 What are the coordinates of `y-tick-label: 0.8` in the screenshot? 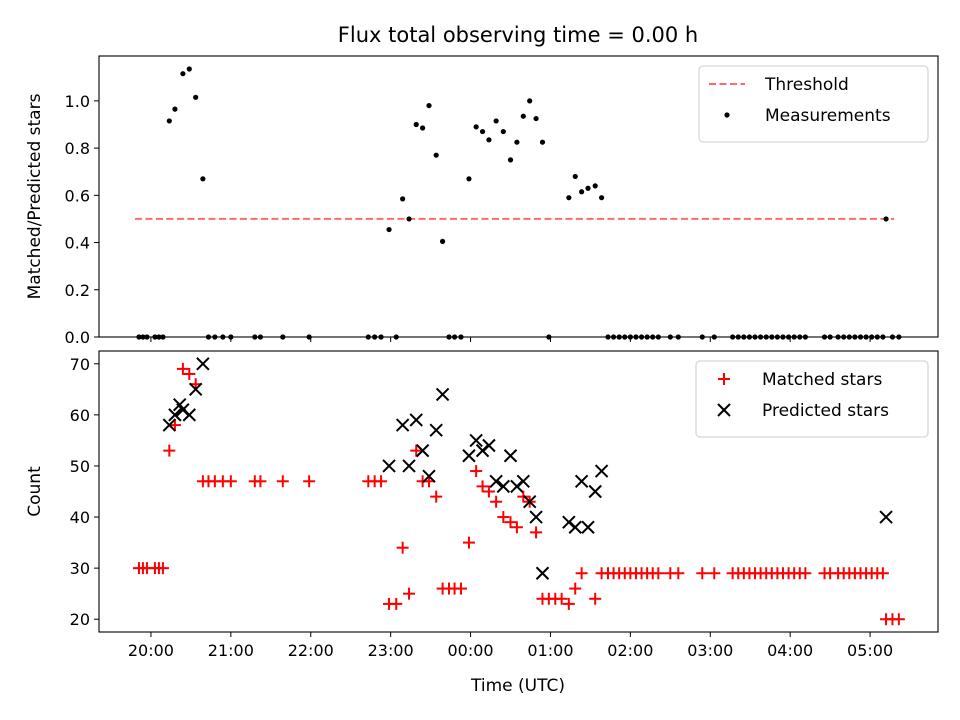 It's located at (77, 148).